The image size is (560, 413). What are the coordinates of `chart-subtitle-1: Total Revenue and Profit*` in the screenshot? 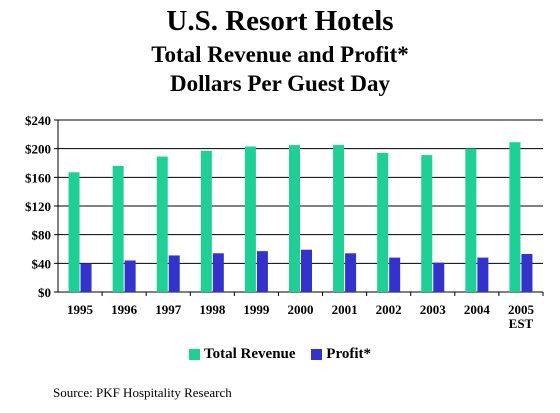 It's located at (280, 54).